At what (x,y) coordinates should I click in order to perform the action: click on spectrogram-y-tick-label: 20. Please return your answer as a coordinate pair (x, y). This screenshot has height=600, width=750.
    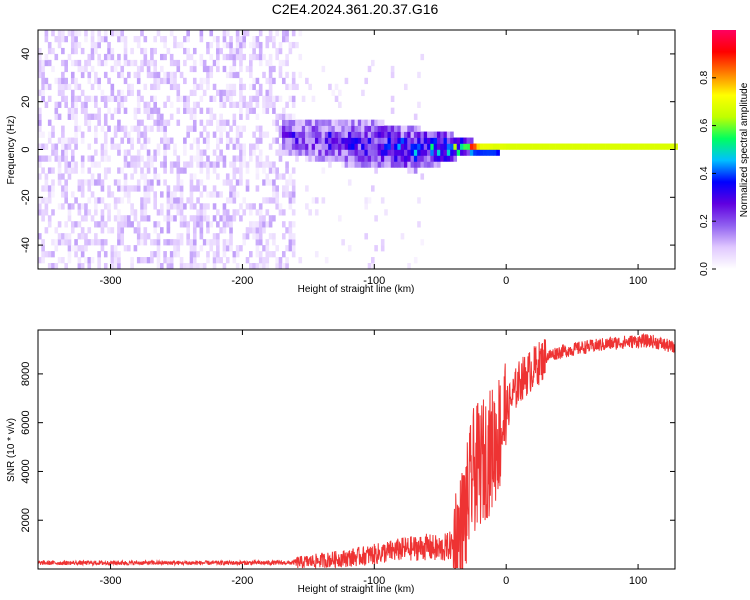
    Looking at the image, I should click on (26, 102).